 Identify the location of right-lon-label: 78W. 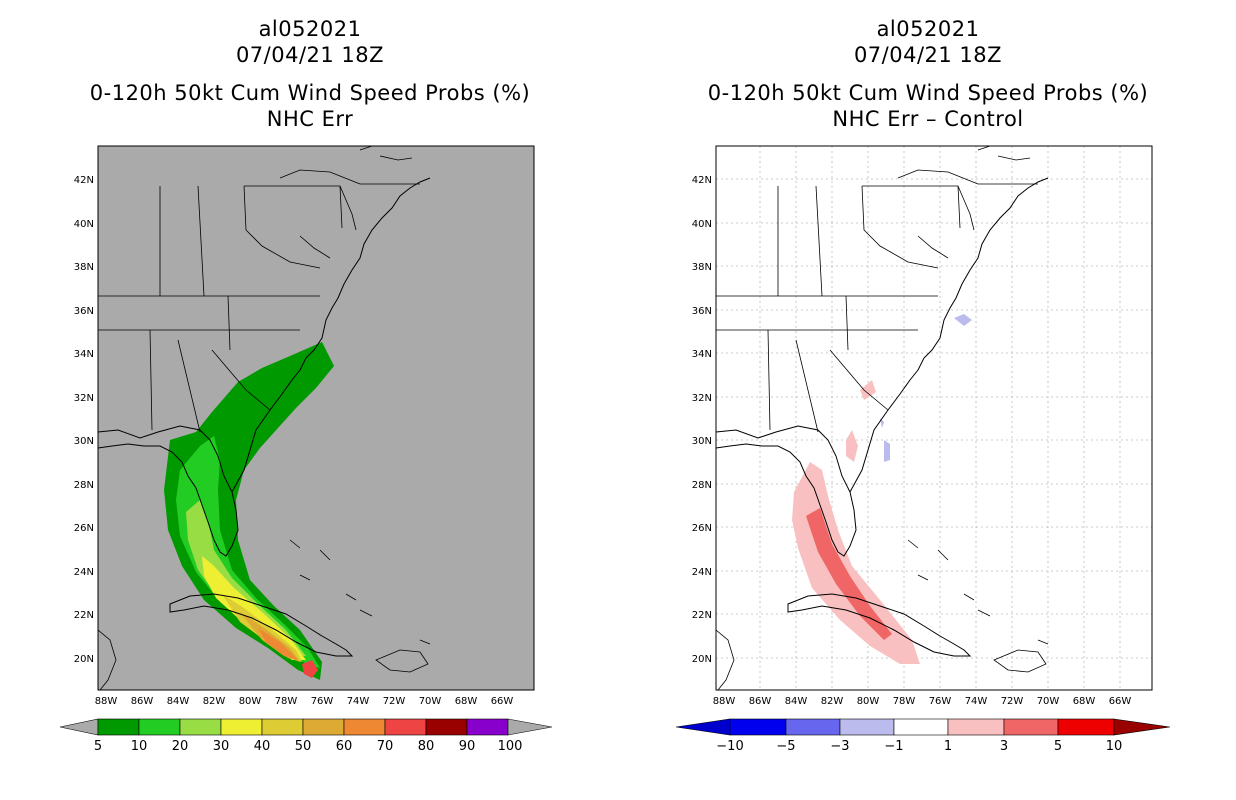
(904, 701).